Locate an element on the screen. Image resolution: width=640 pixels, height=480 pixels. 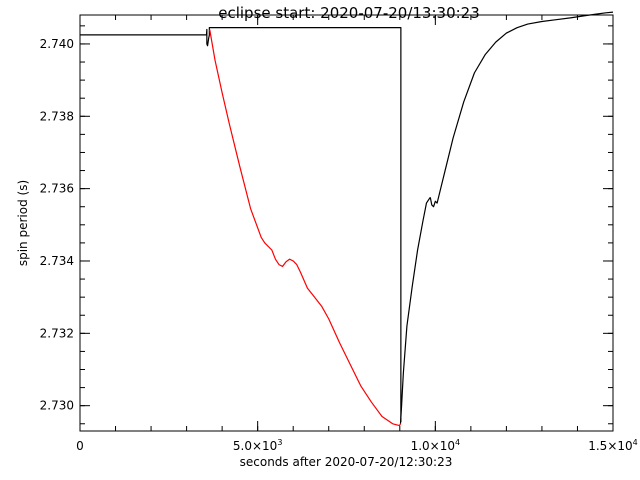
x-axis-label: seconds after 2020-07-20/12:30:23 is located at coordinates (346, 462).